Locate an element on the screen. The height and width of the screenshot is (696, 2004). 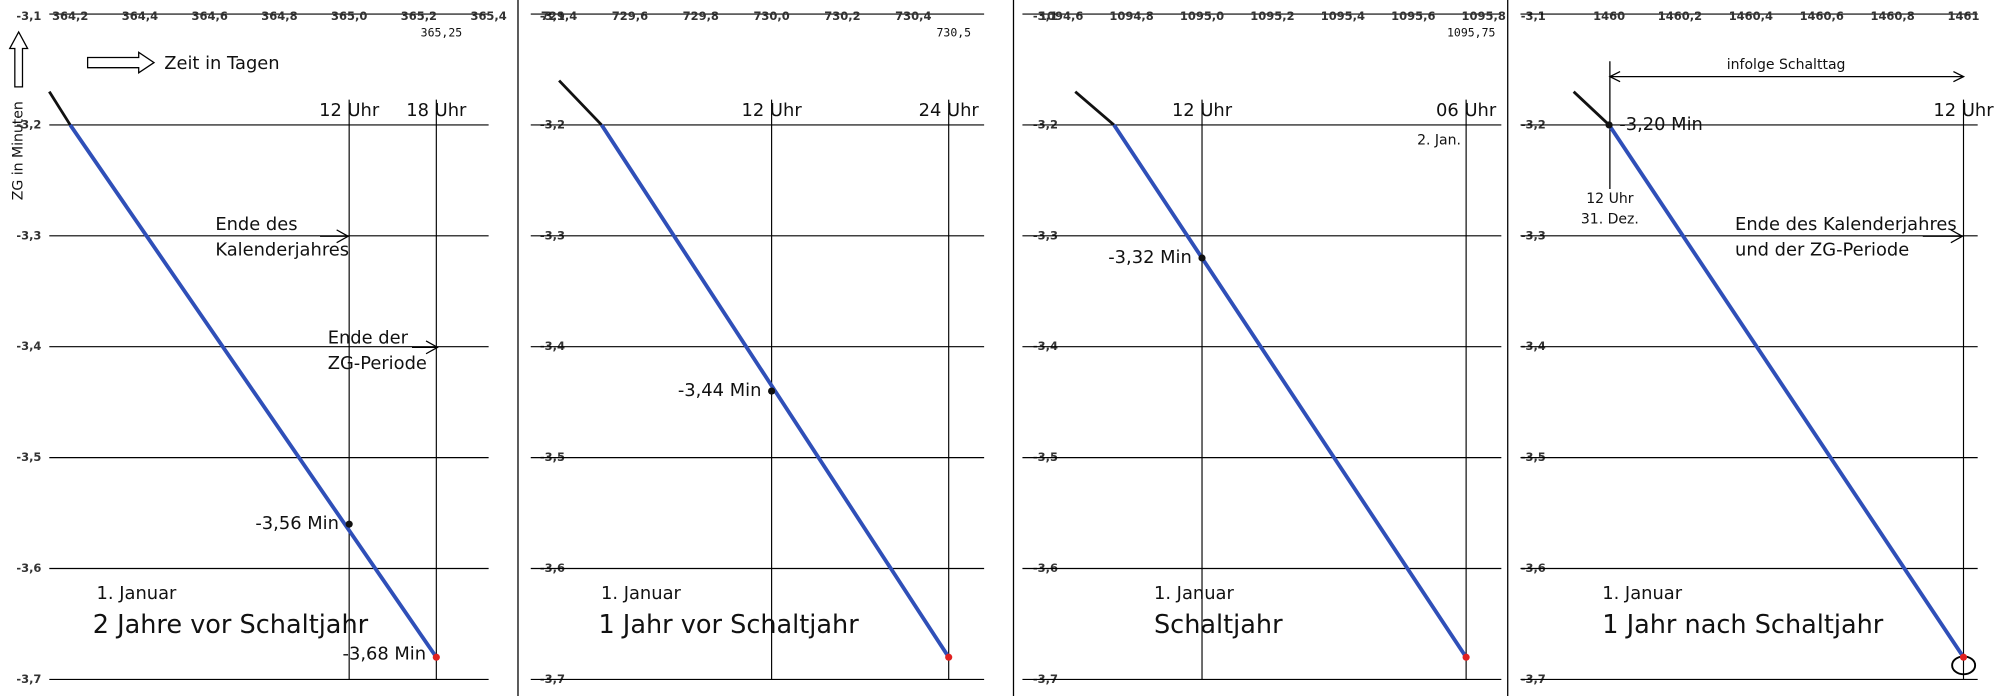
point-label: -3,20 Min is located at coordinates (1661, 124).